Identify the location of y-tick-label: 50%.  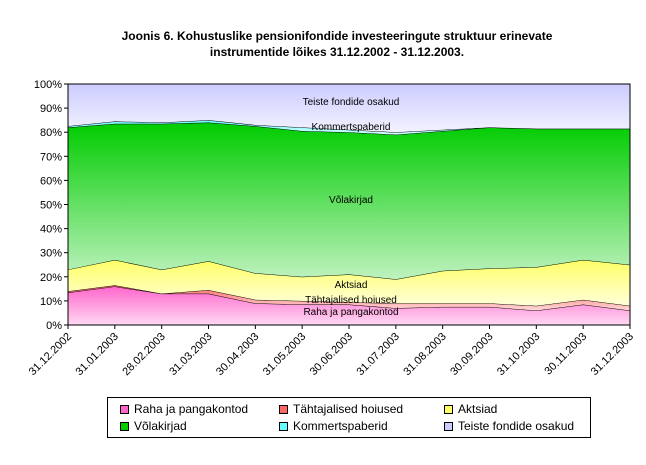
(51, 206).